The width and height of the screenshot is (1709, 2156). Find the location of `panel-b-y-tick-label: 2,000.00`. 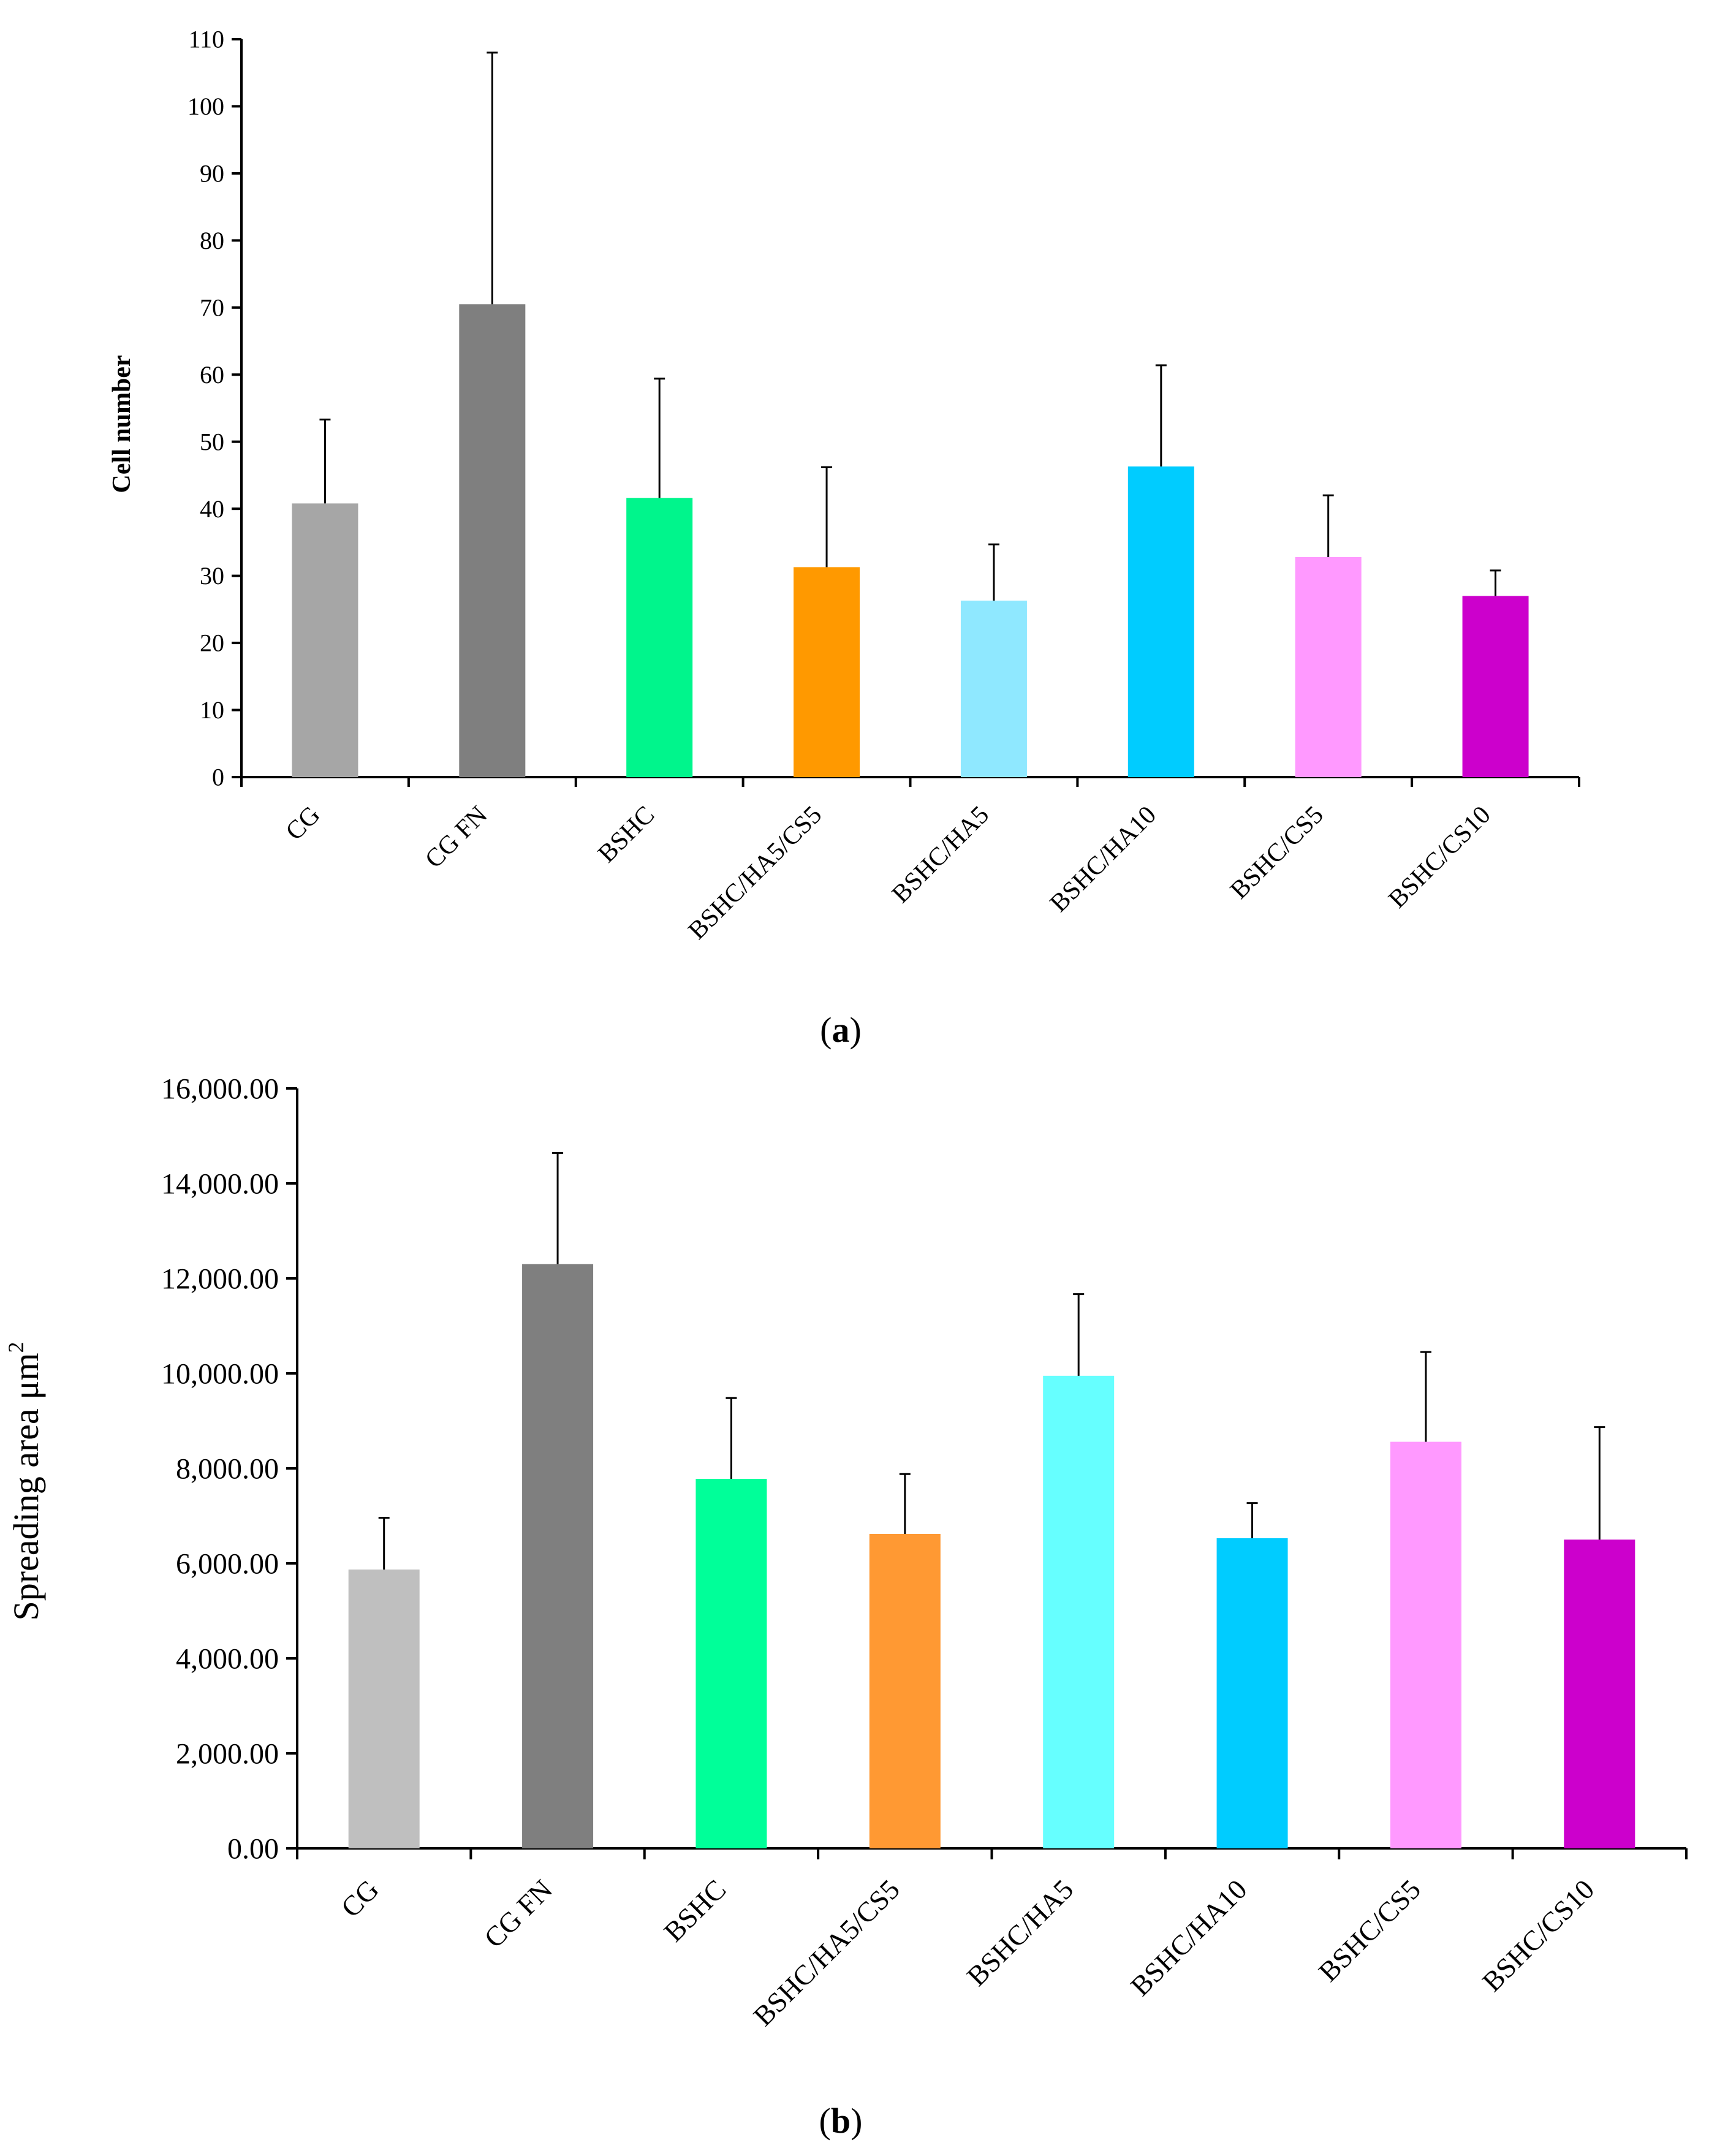

panel-b-y-tick-label: 2,000.00 is located at coordinates (228, 1754).